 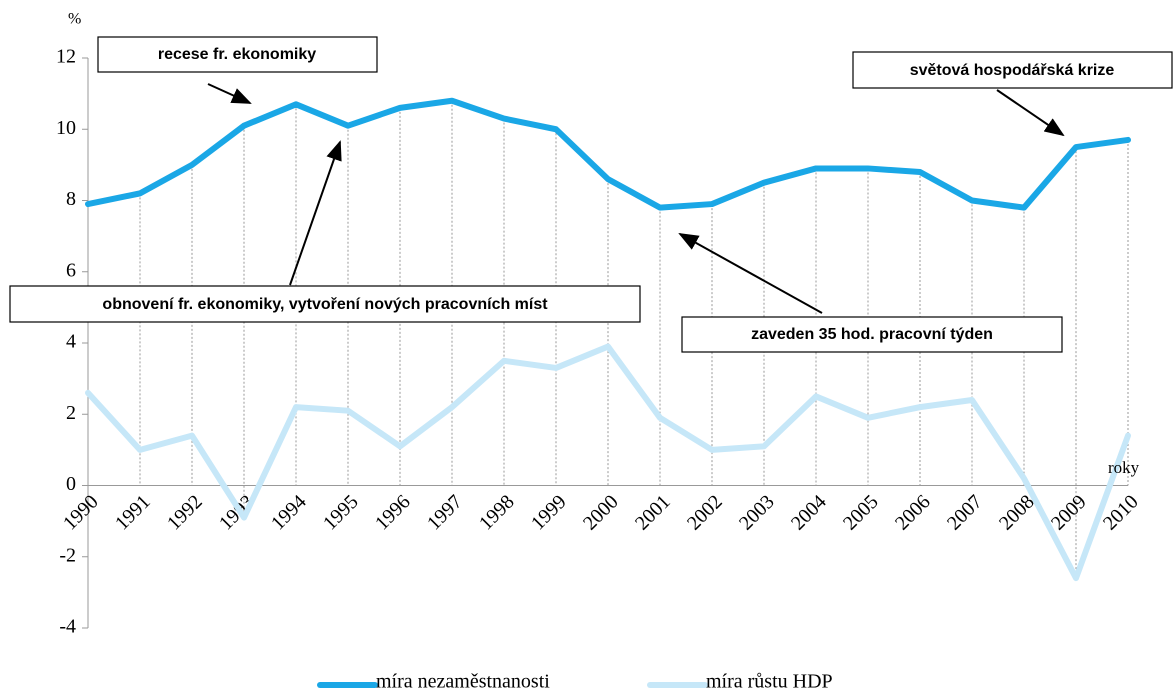 What do you see at coordinates (769, 682) in the screenshot?
I see `legend-label: míra růstu HDP` at bounding box center [769, 682].